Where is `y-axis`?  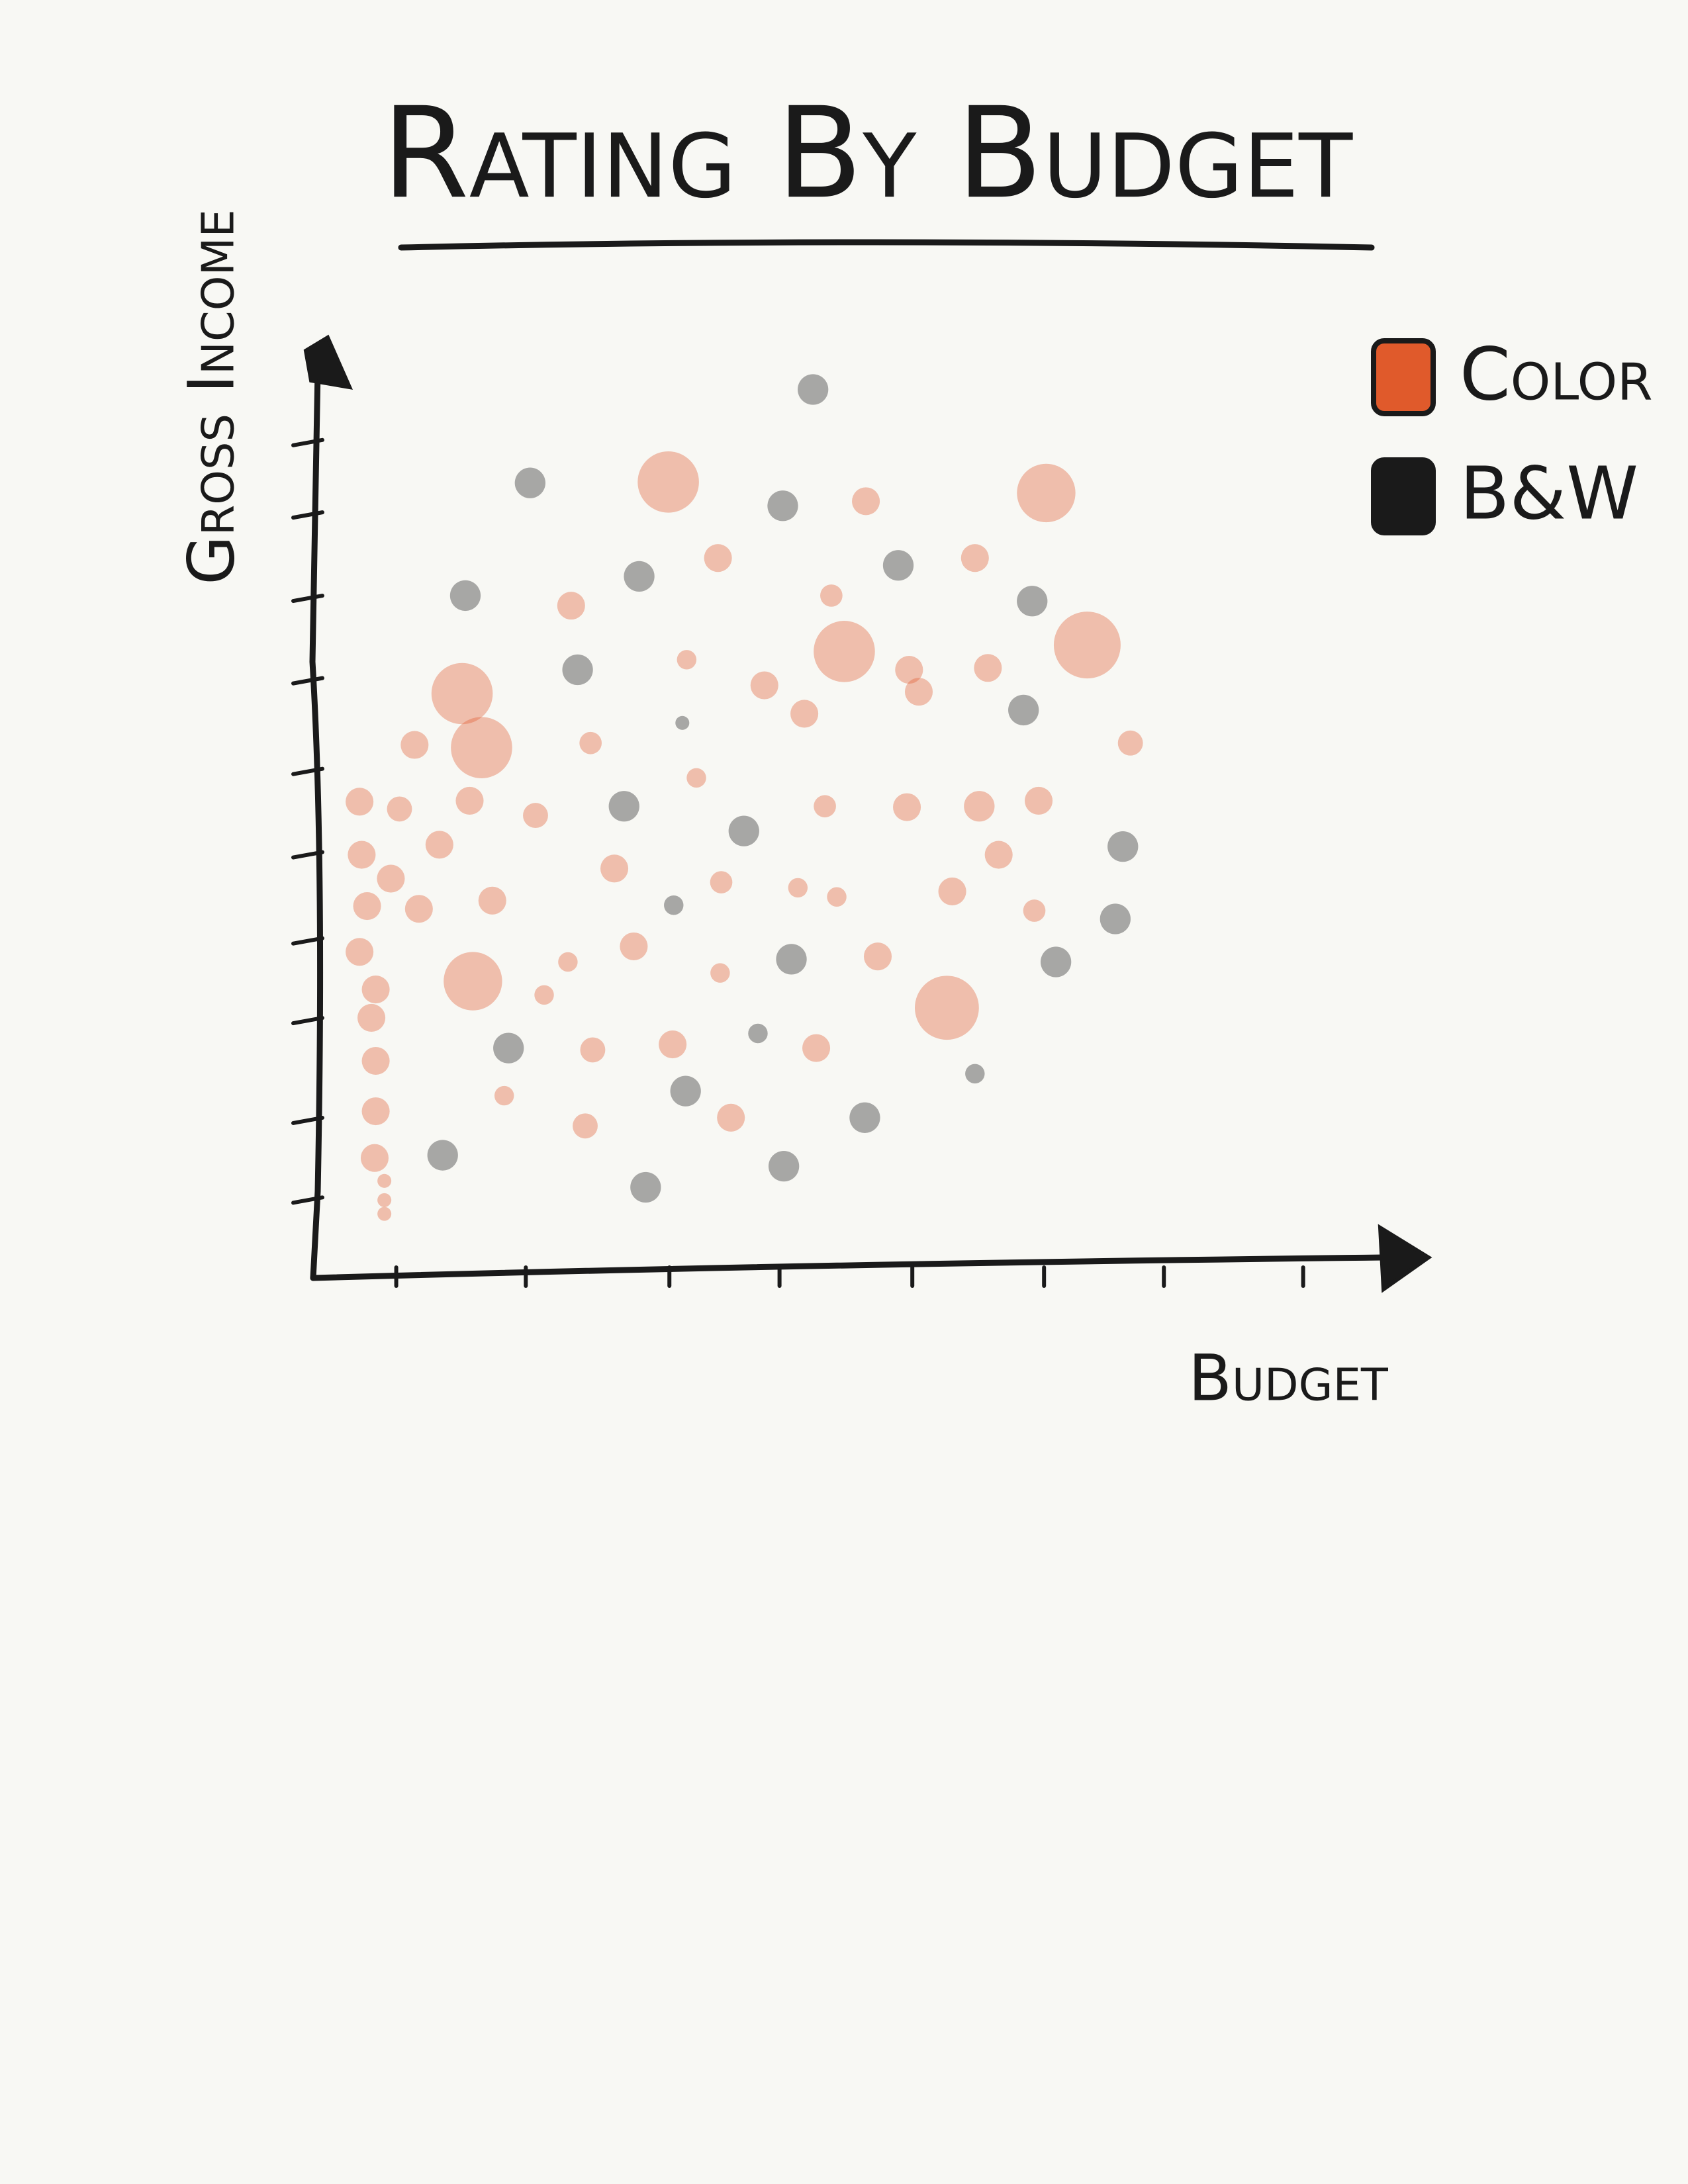
y-axis is located at coordinates (316, 824).